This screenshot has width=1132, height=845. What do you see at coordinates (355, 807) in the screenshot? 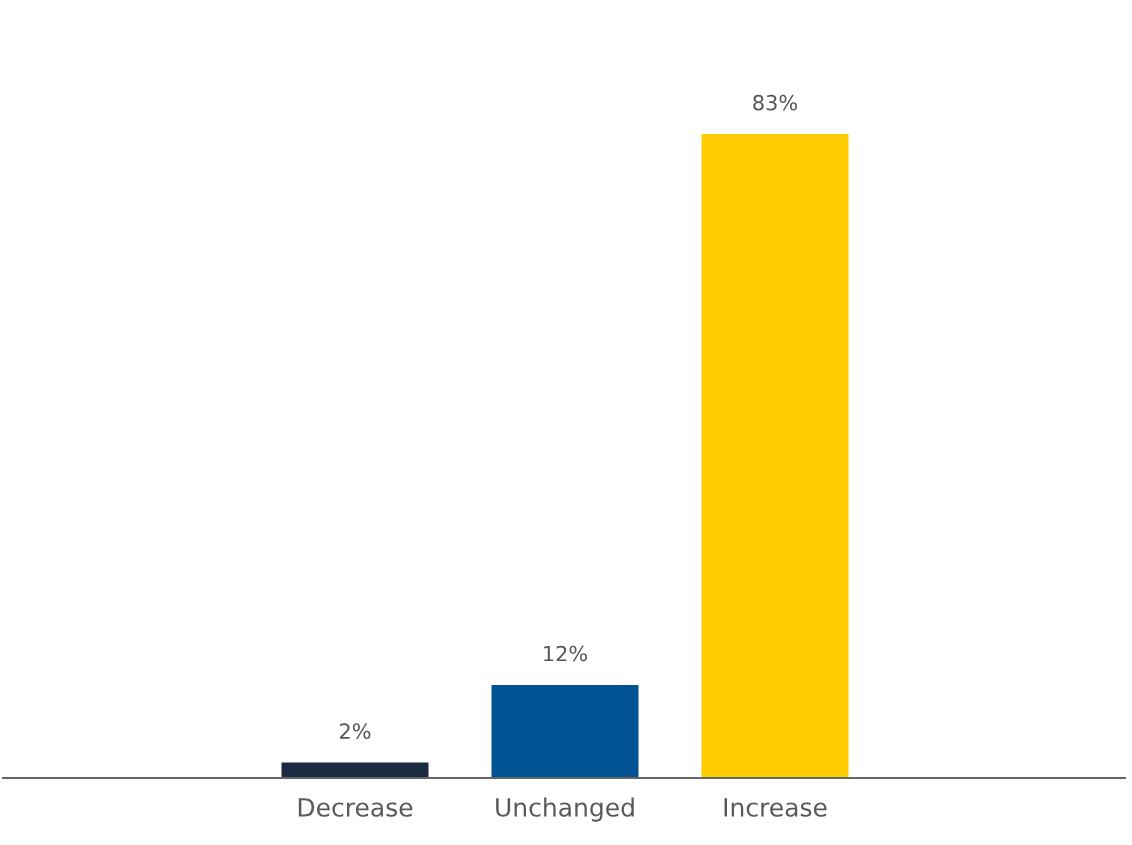
I see `x-tick-label: Decrease` at bounding box center [355, 807].